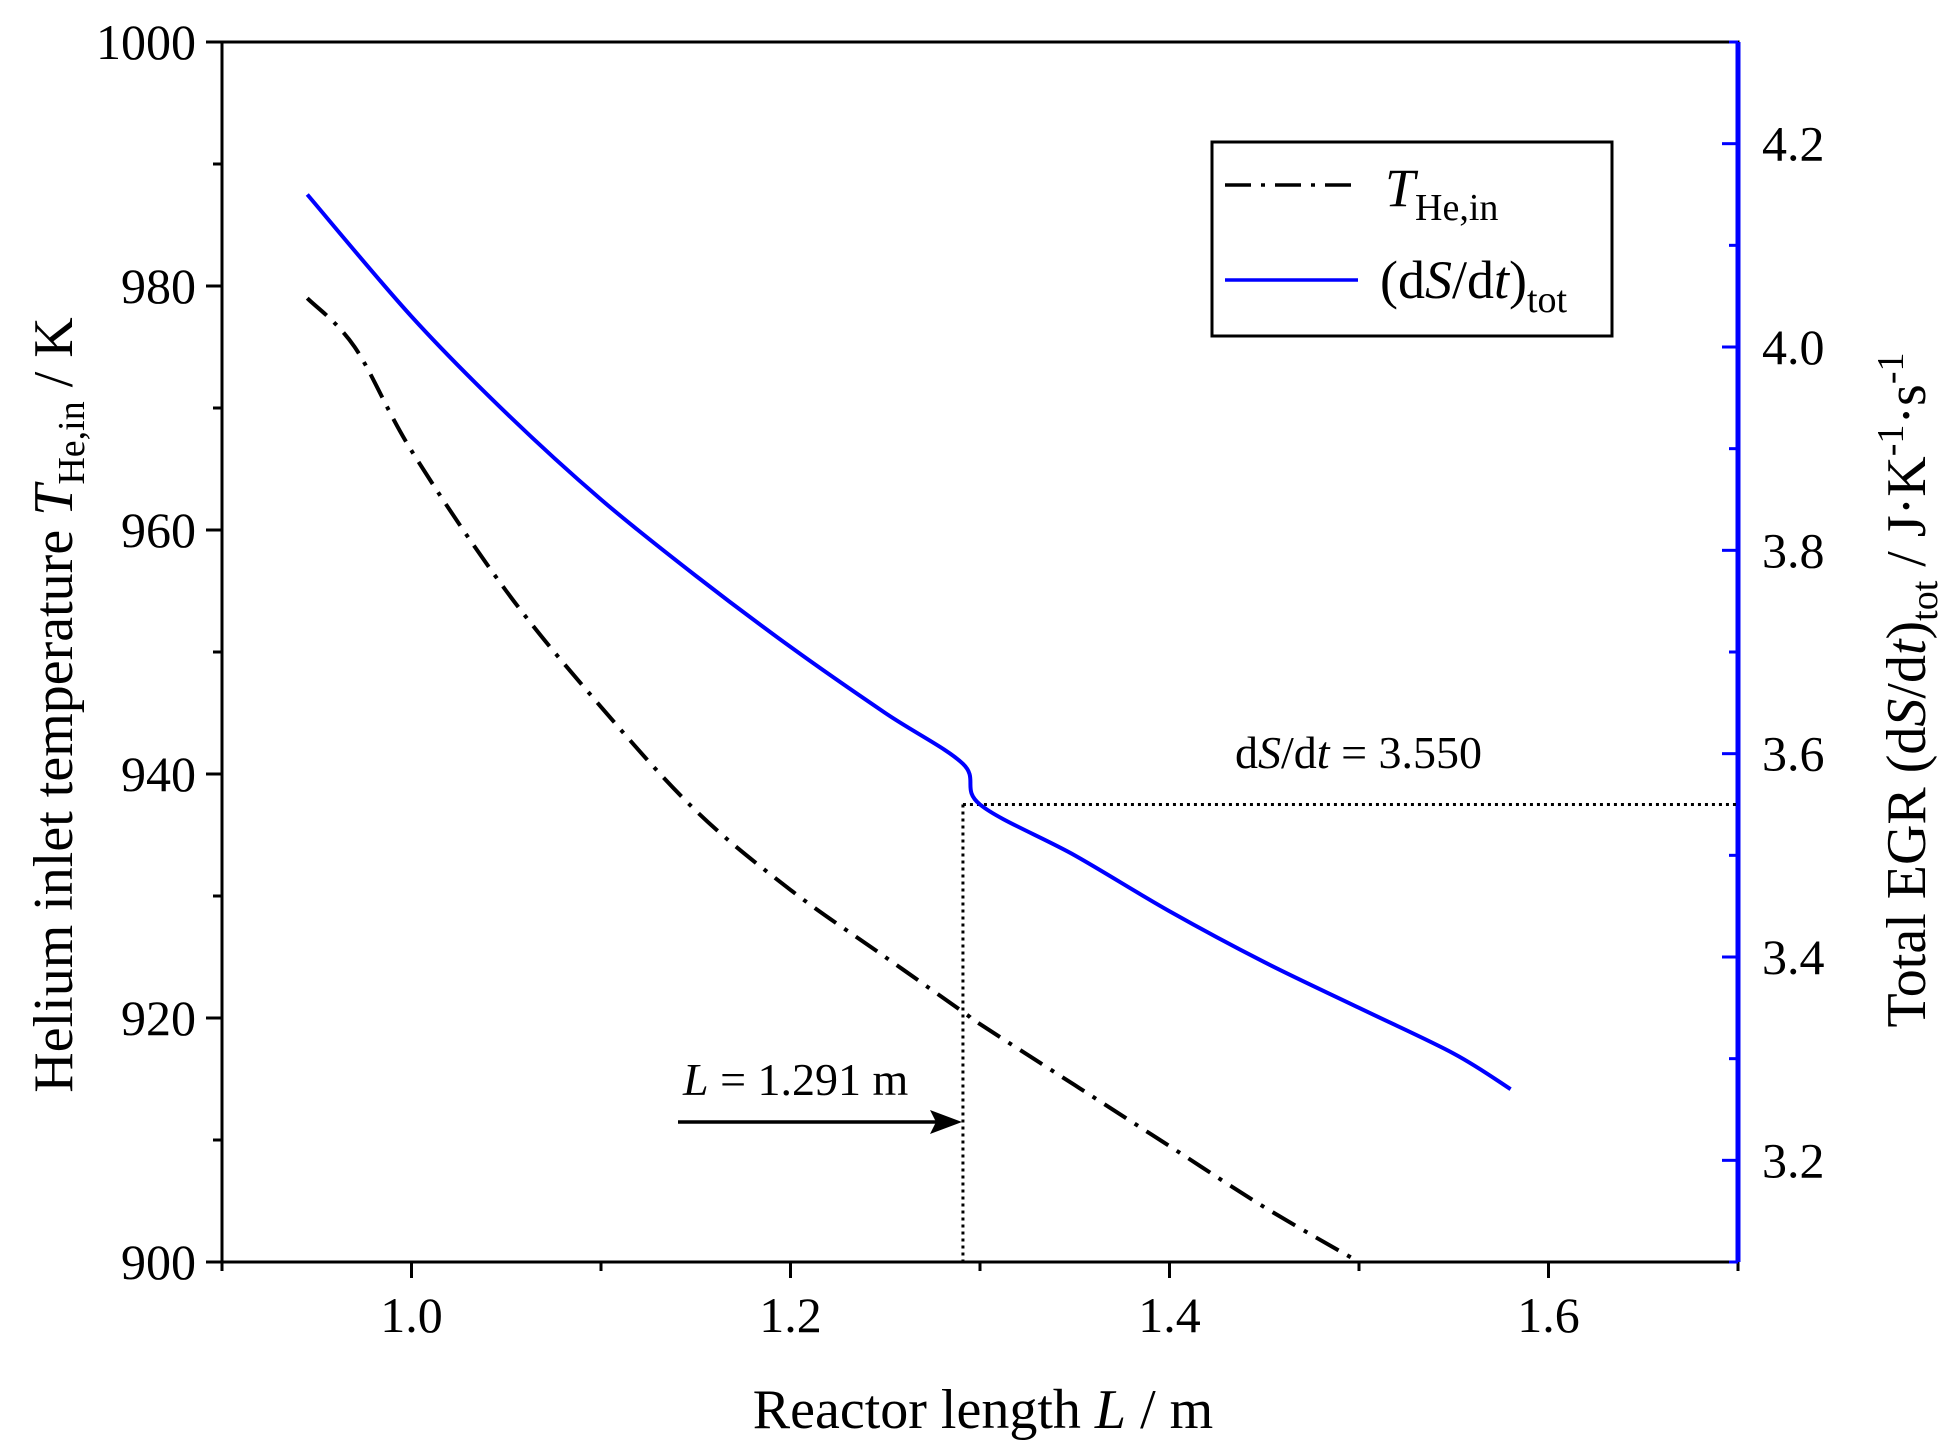 The height and width of the screenshot is (1450, 1960). Describe the element at coordinates (1793, 754) in the screenshot. I see `y-right-tick-label: 3.6` at that location.